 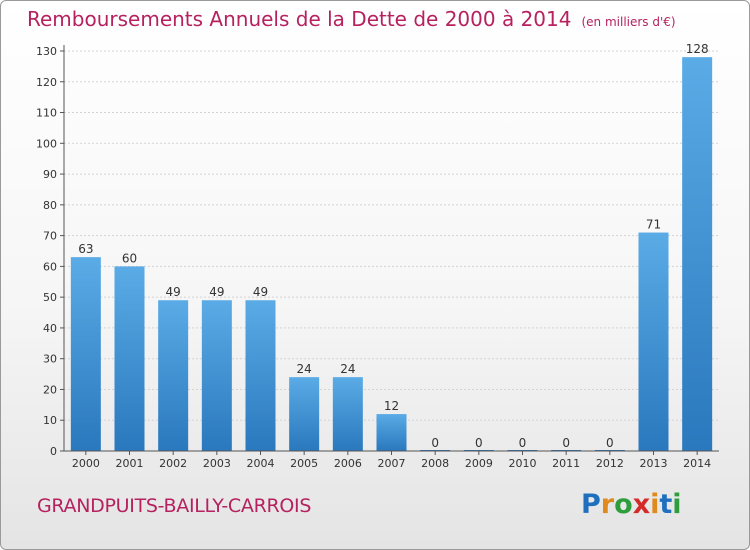 I want to click on bar-2004, so click(x=260, y=375).